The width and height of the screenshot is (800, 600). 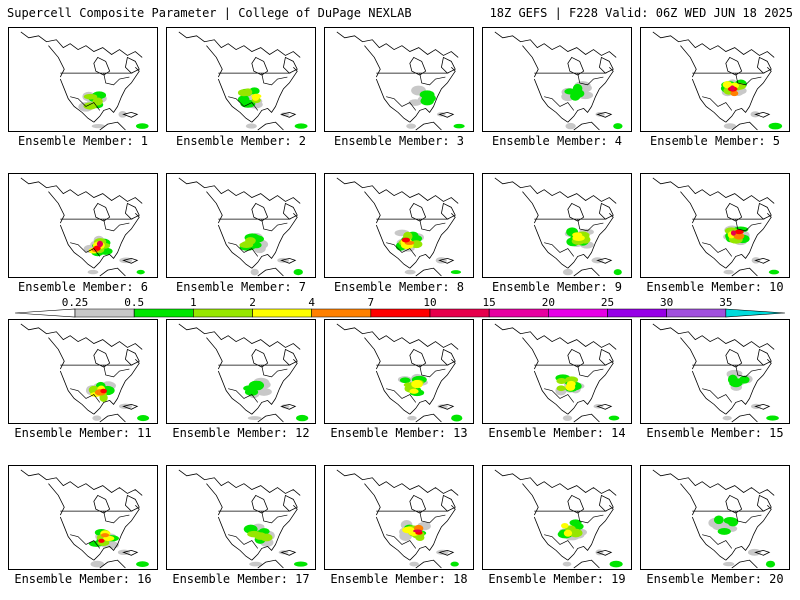 I want to click on ensemble-member-caption: Ensemble Member: 12, so click(x=241, y=433).